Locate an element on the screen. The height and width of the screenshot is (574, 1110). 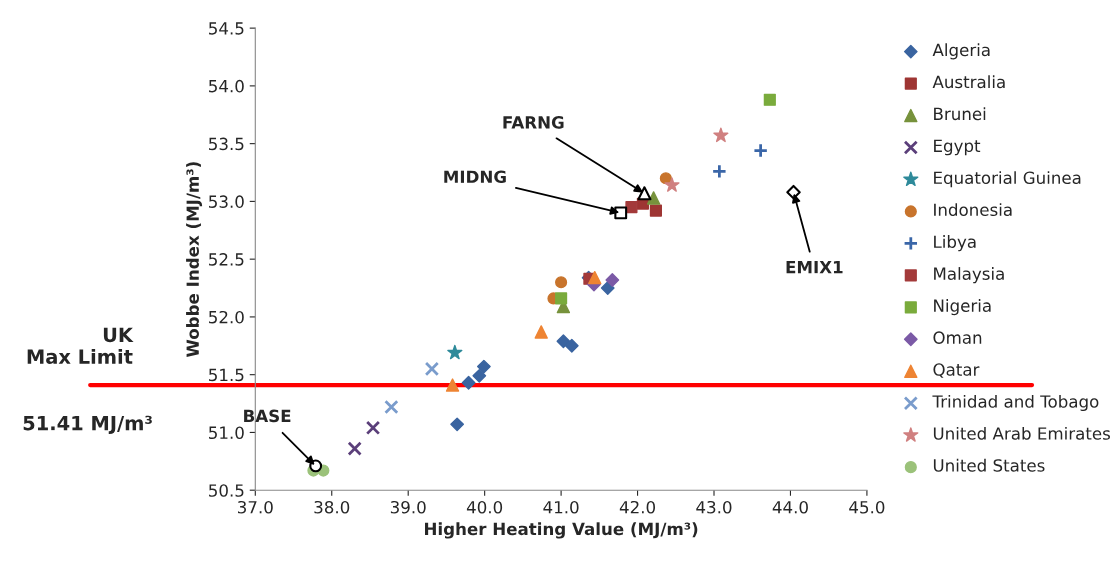
x-tick-label: 41.0 is located at coordinates (561, 507).